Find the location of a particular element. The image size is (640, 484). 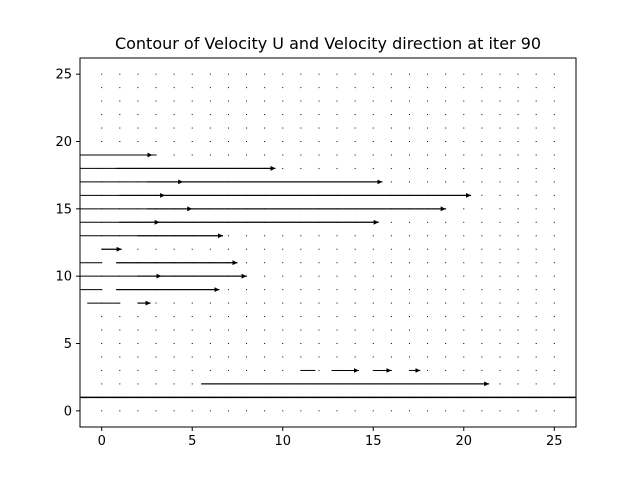

y-tick-label: 20 is located at coordinates (63, 142).